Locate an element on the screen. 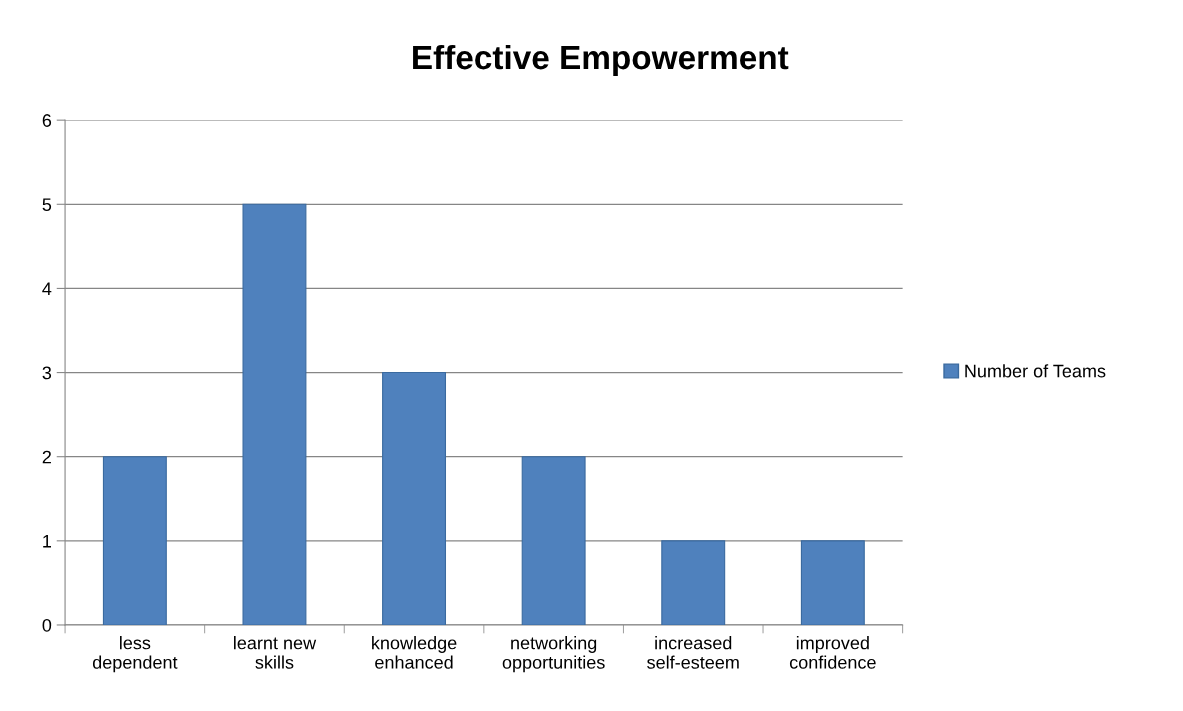  legend-label: Number of Teams is located at coordinates (1035, 371).